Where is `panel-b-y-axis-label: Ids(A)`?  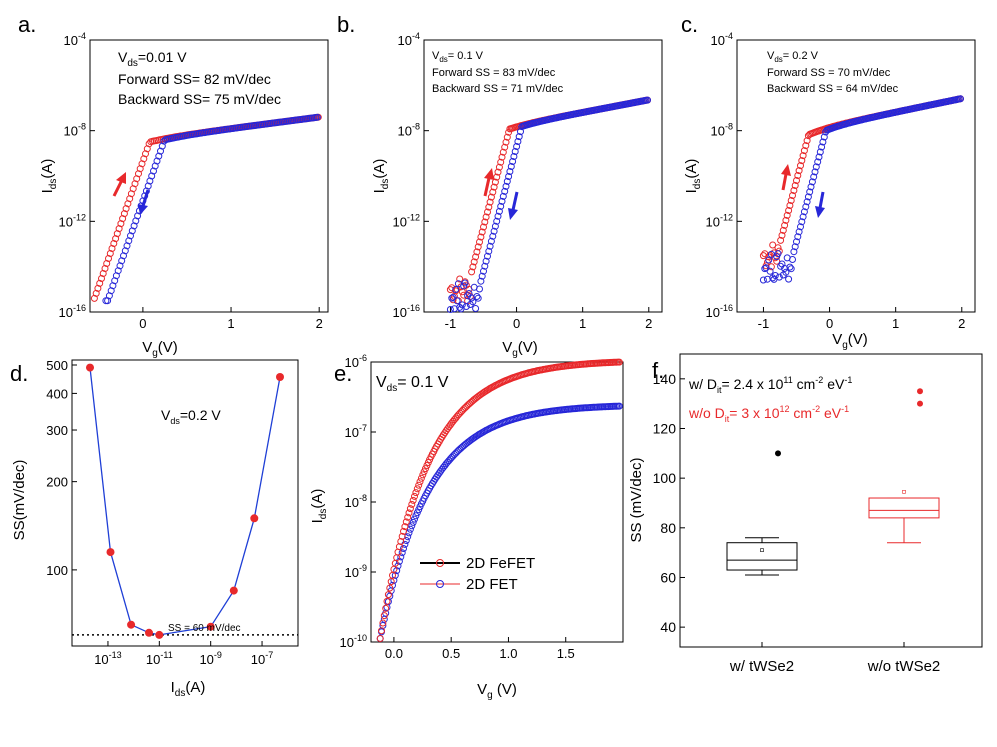 panel-b-y-axis-label: Ids(A) is located at coordinates (381, 176).